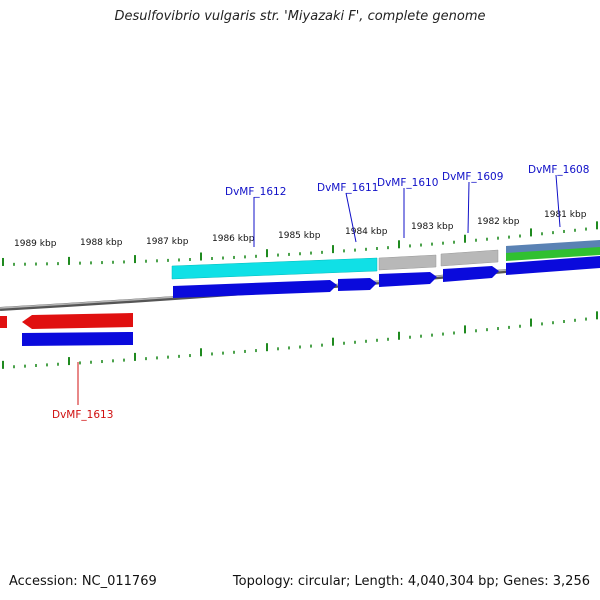  I want to click on kbp-label: 1988 kbp, so click(101, 243).